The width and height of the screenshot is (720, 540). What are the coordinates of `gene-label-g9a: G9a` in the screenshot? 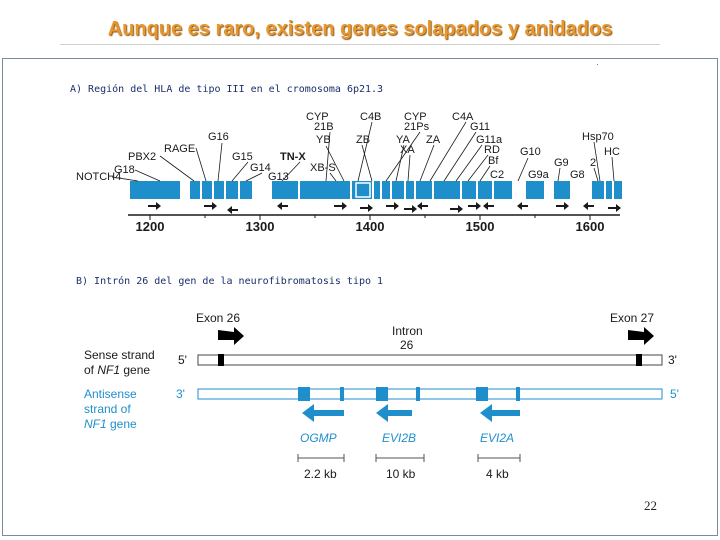 It's located at (539, 175).